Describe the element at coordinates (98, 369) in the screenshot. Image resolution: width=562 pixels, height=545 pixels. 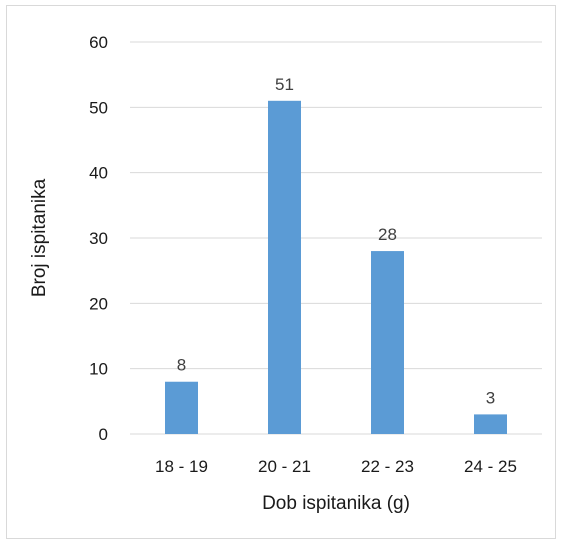
I see `y-tick-label-10: 10` at that location.